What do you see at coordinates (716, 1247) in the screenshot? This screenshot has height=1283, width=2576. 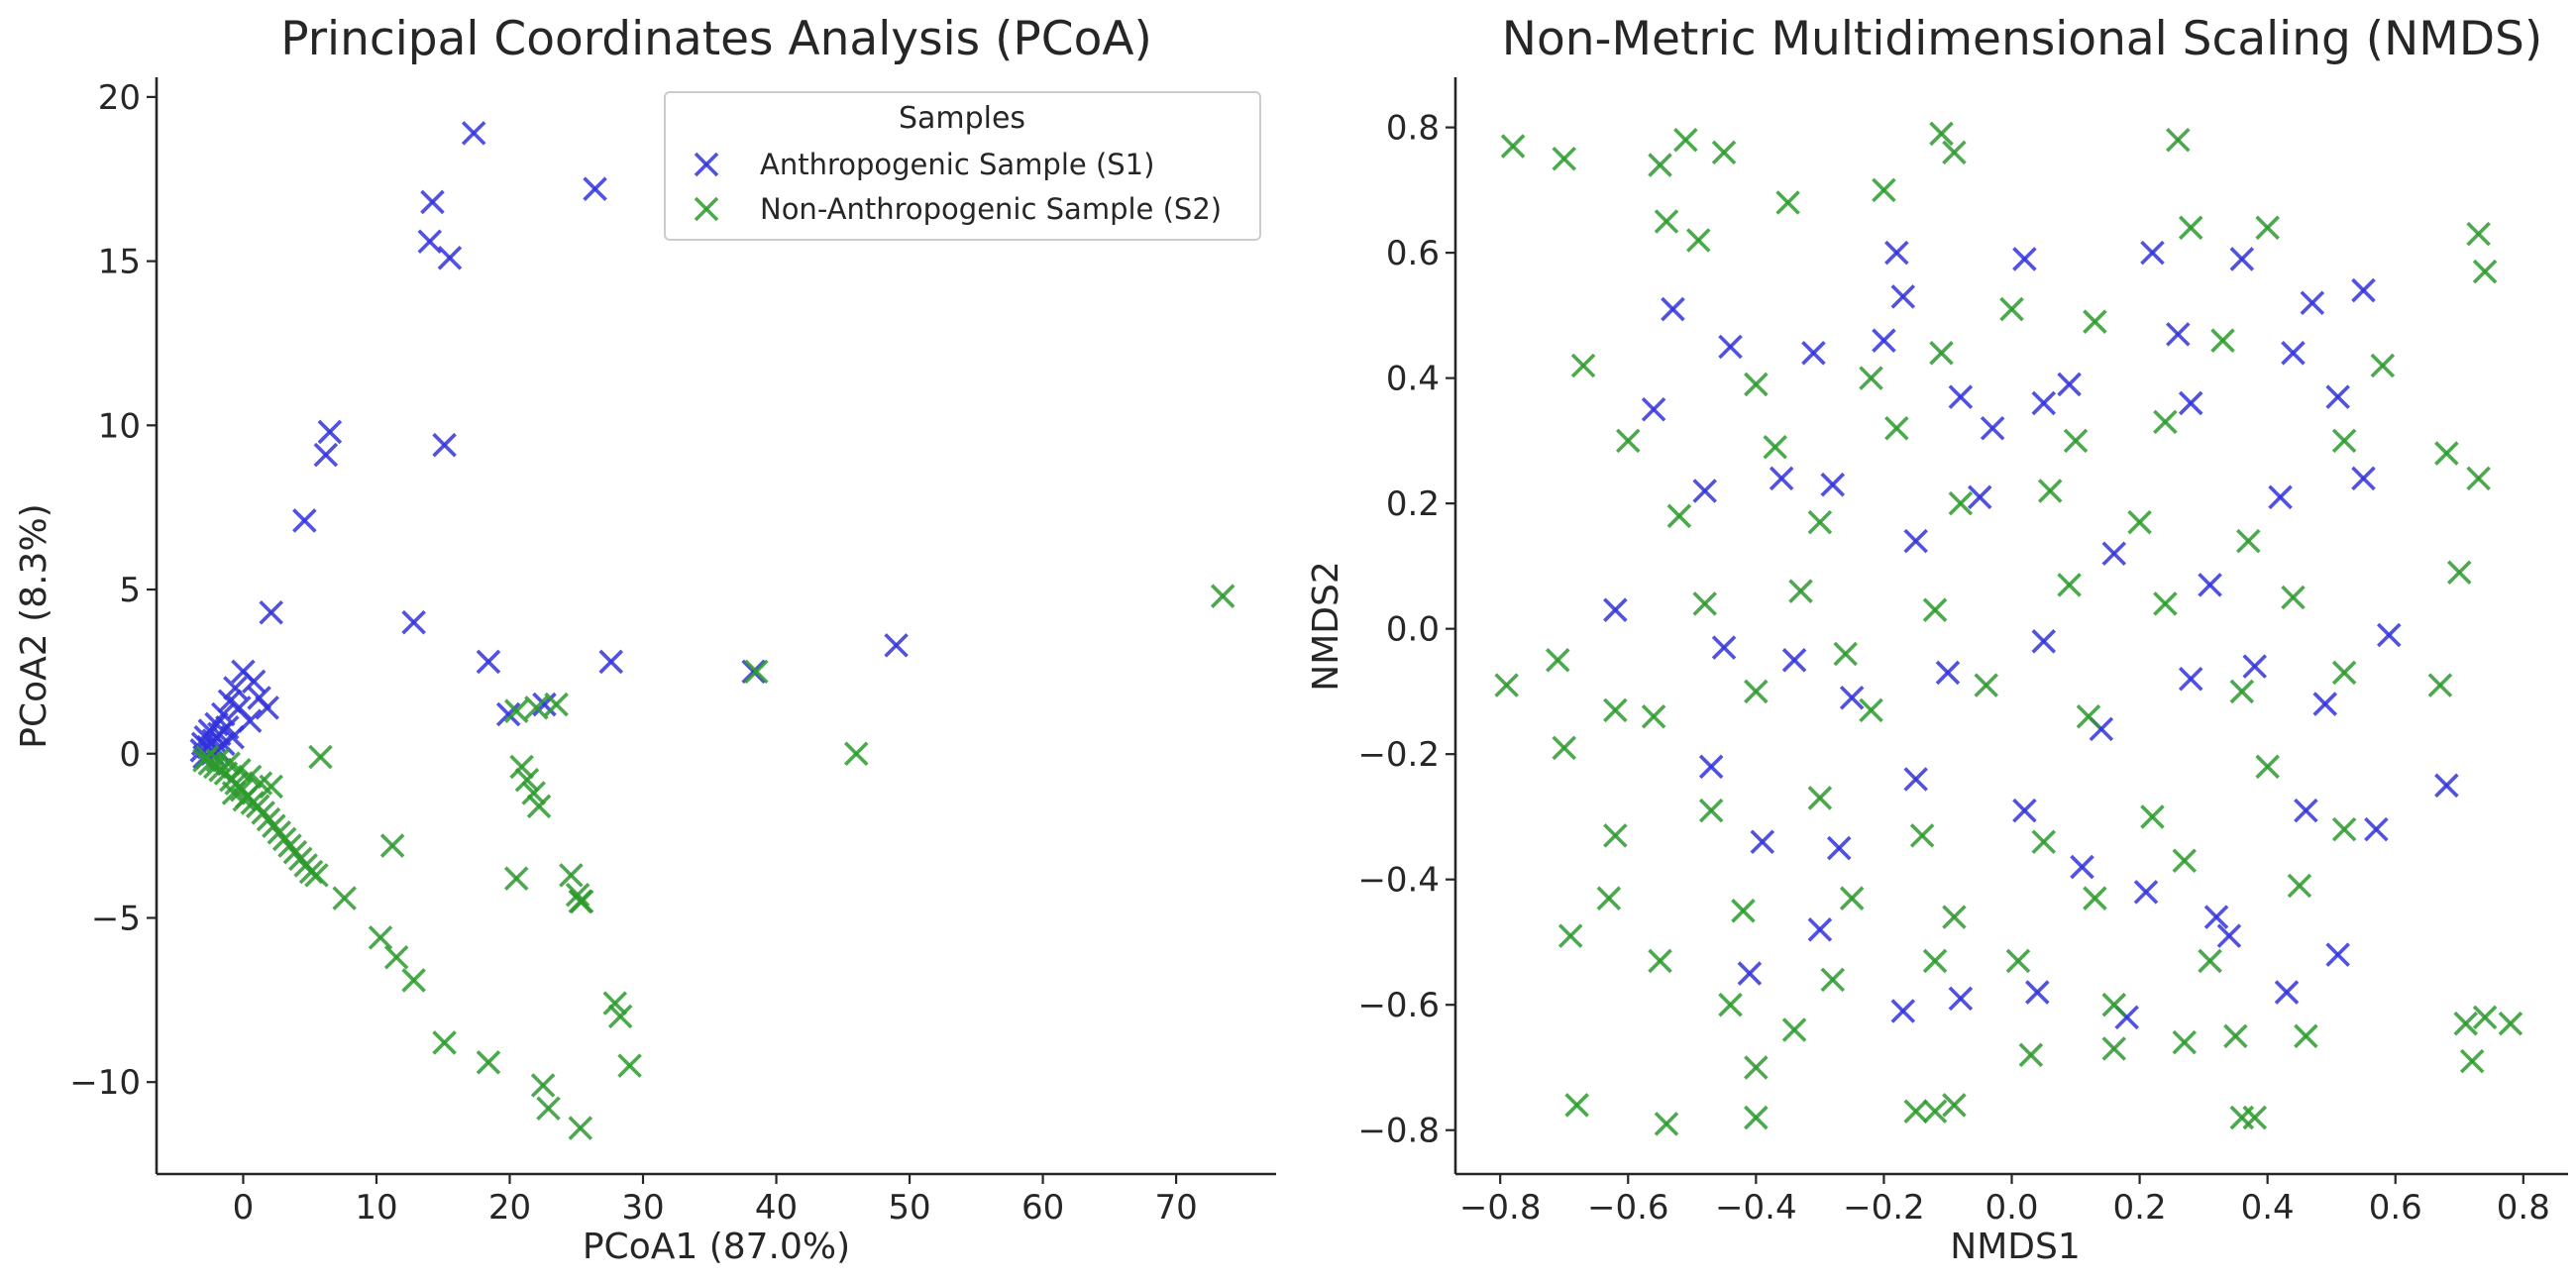 I see `pcoa-x-axis-label: PCoA1 (87.0%)` at bounding box center [716, 1247].